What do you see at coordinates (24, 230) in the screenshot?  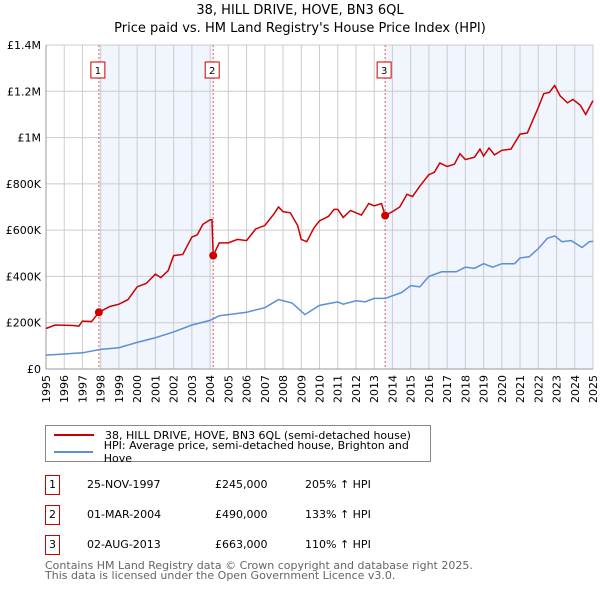 I see `y-tick-label: £600K` at bounding box center [24, 230].